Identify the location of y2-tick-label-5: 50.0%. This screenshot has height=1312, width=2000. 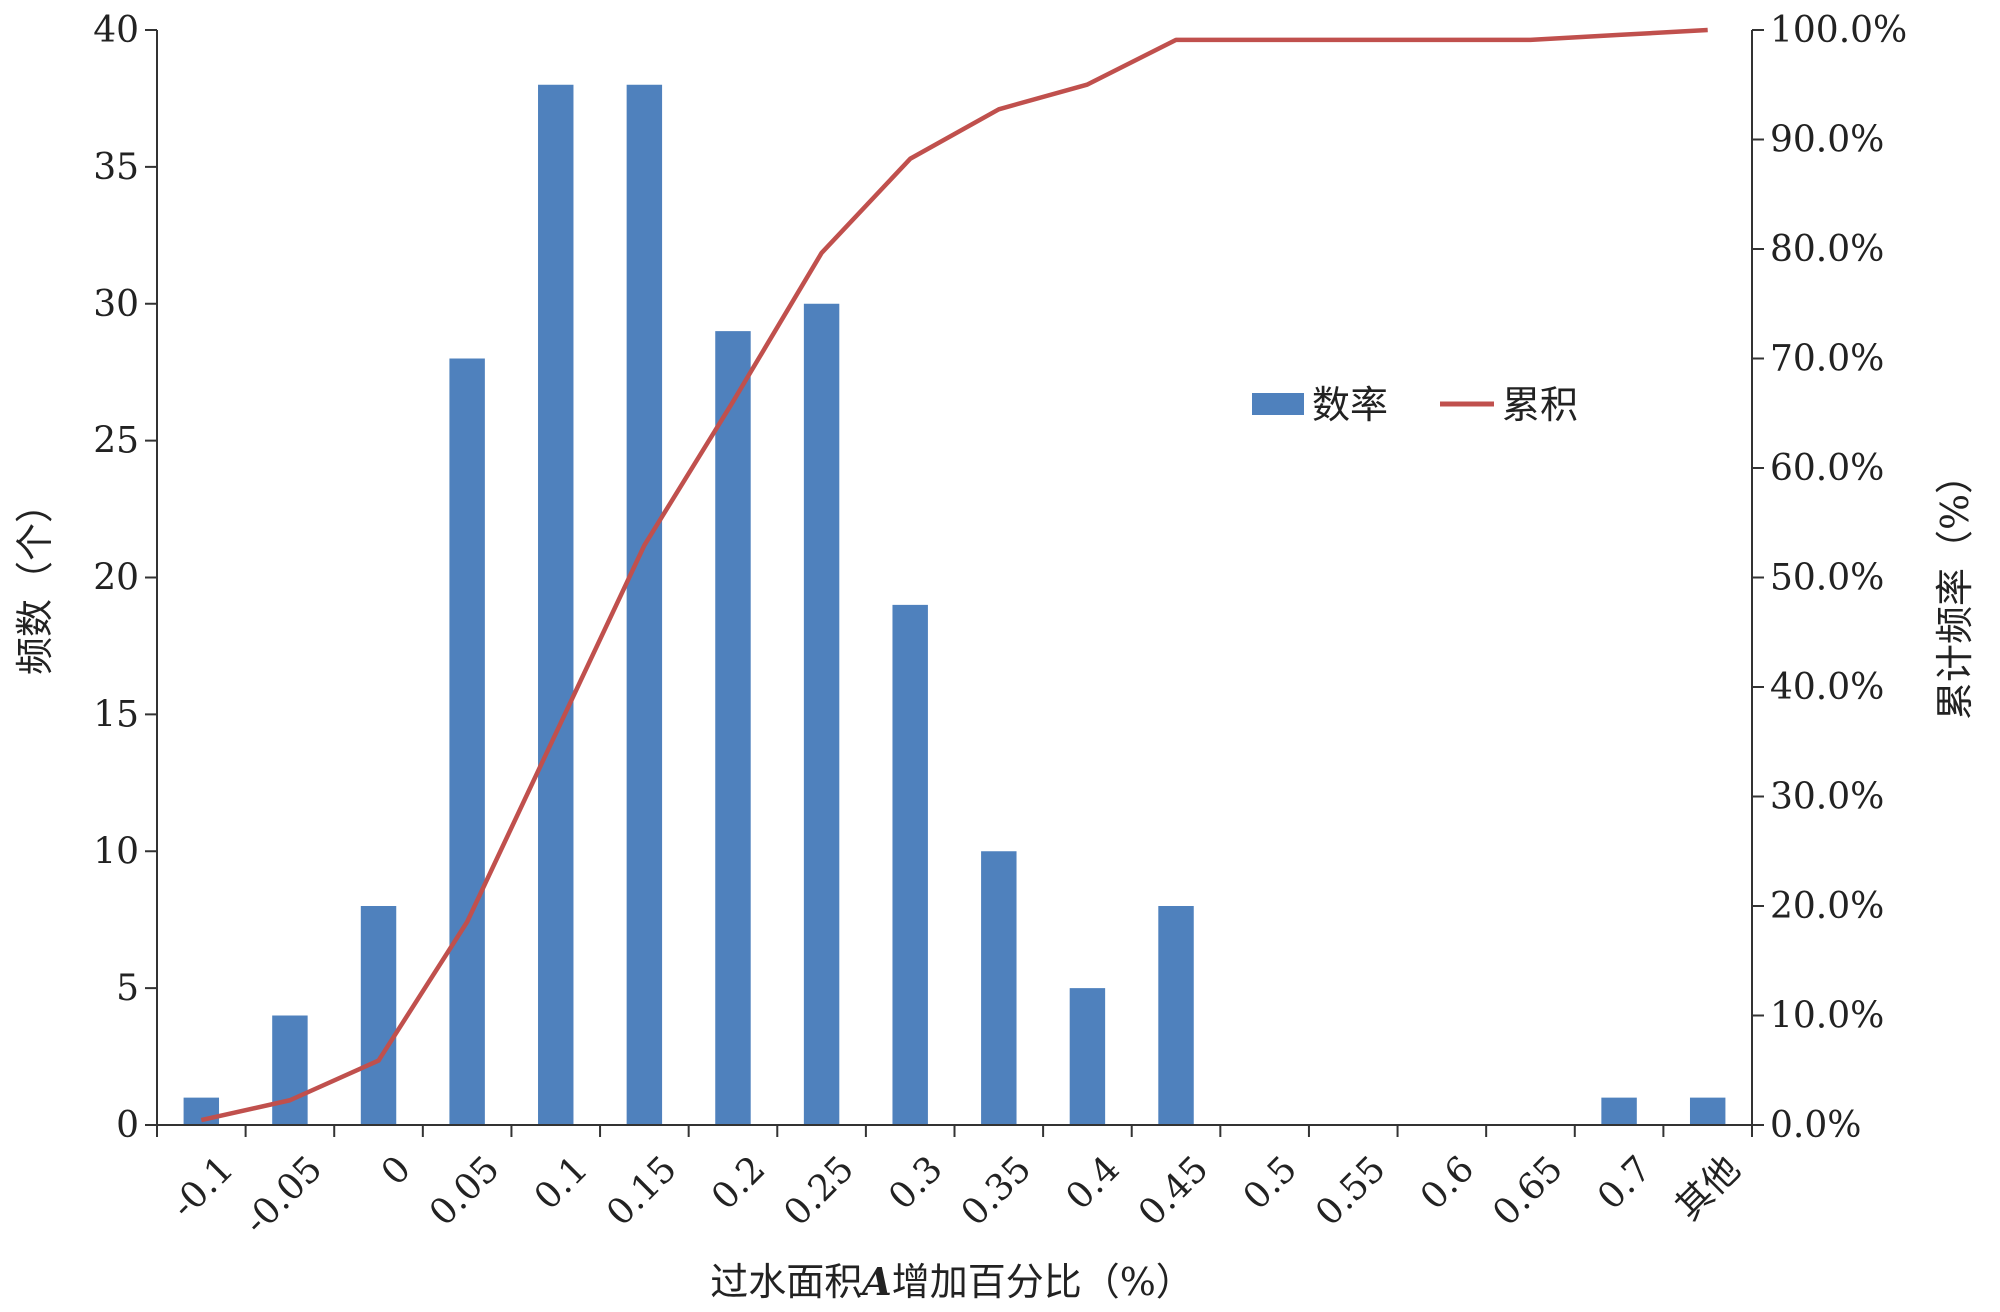
(1827, 578).